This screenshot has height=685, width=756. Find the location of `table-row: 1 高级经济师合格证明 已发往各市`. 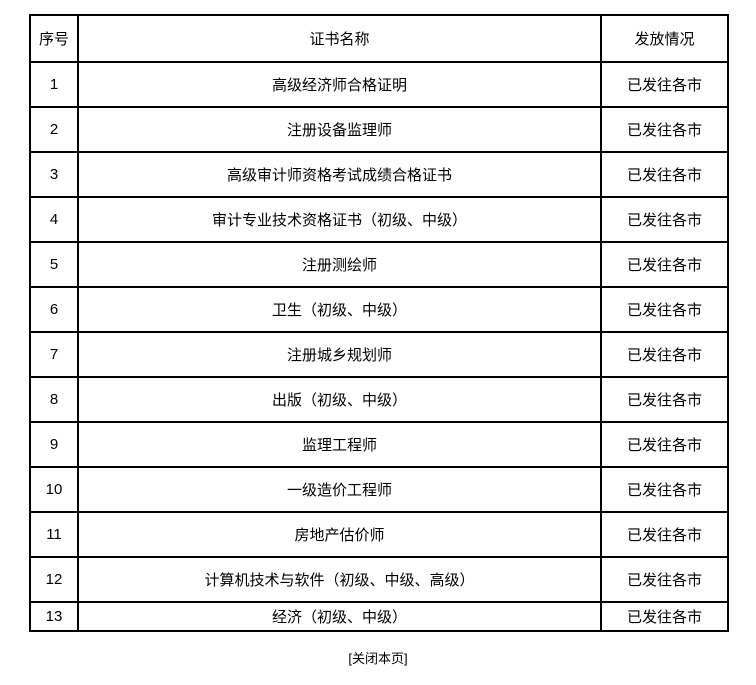

table-row: 1 高级经济师合格证明 已发往各市 is located at coordinates (379, 84).